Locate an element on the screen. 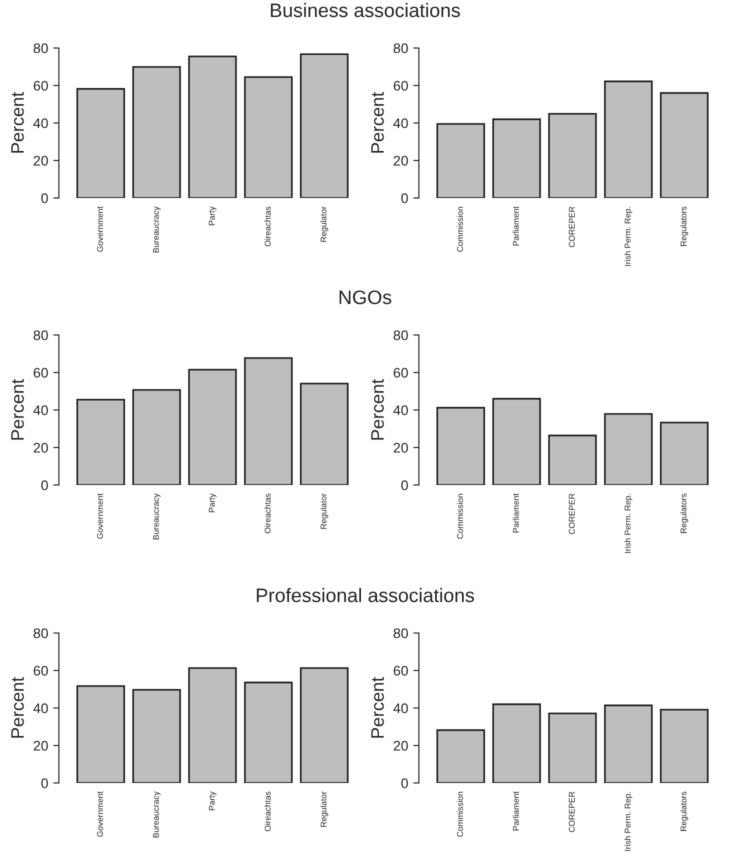 This screenshot has width=731, height=858. chart-title: NGOs is located at coordinates (366, 297).